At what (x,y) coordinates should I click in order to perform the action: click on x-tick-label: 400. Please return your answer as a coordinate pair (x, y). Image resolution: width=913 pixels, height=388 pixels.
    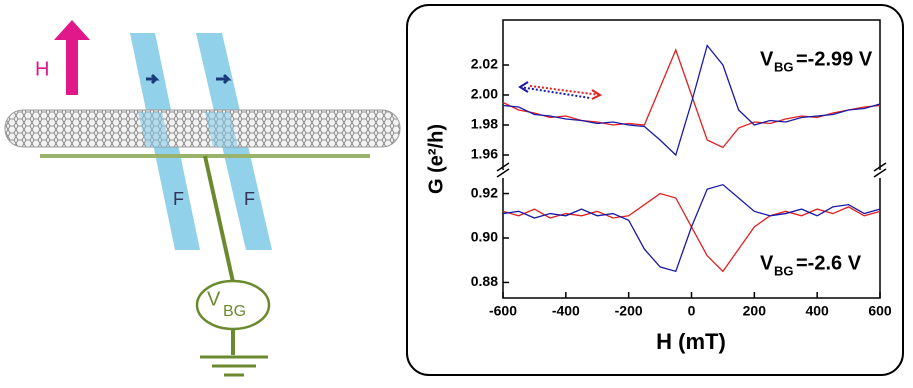
    Looking at the image, I should click on (817, 311).